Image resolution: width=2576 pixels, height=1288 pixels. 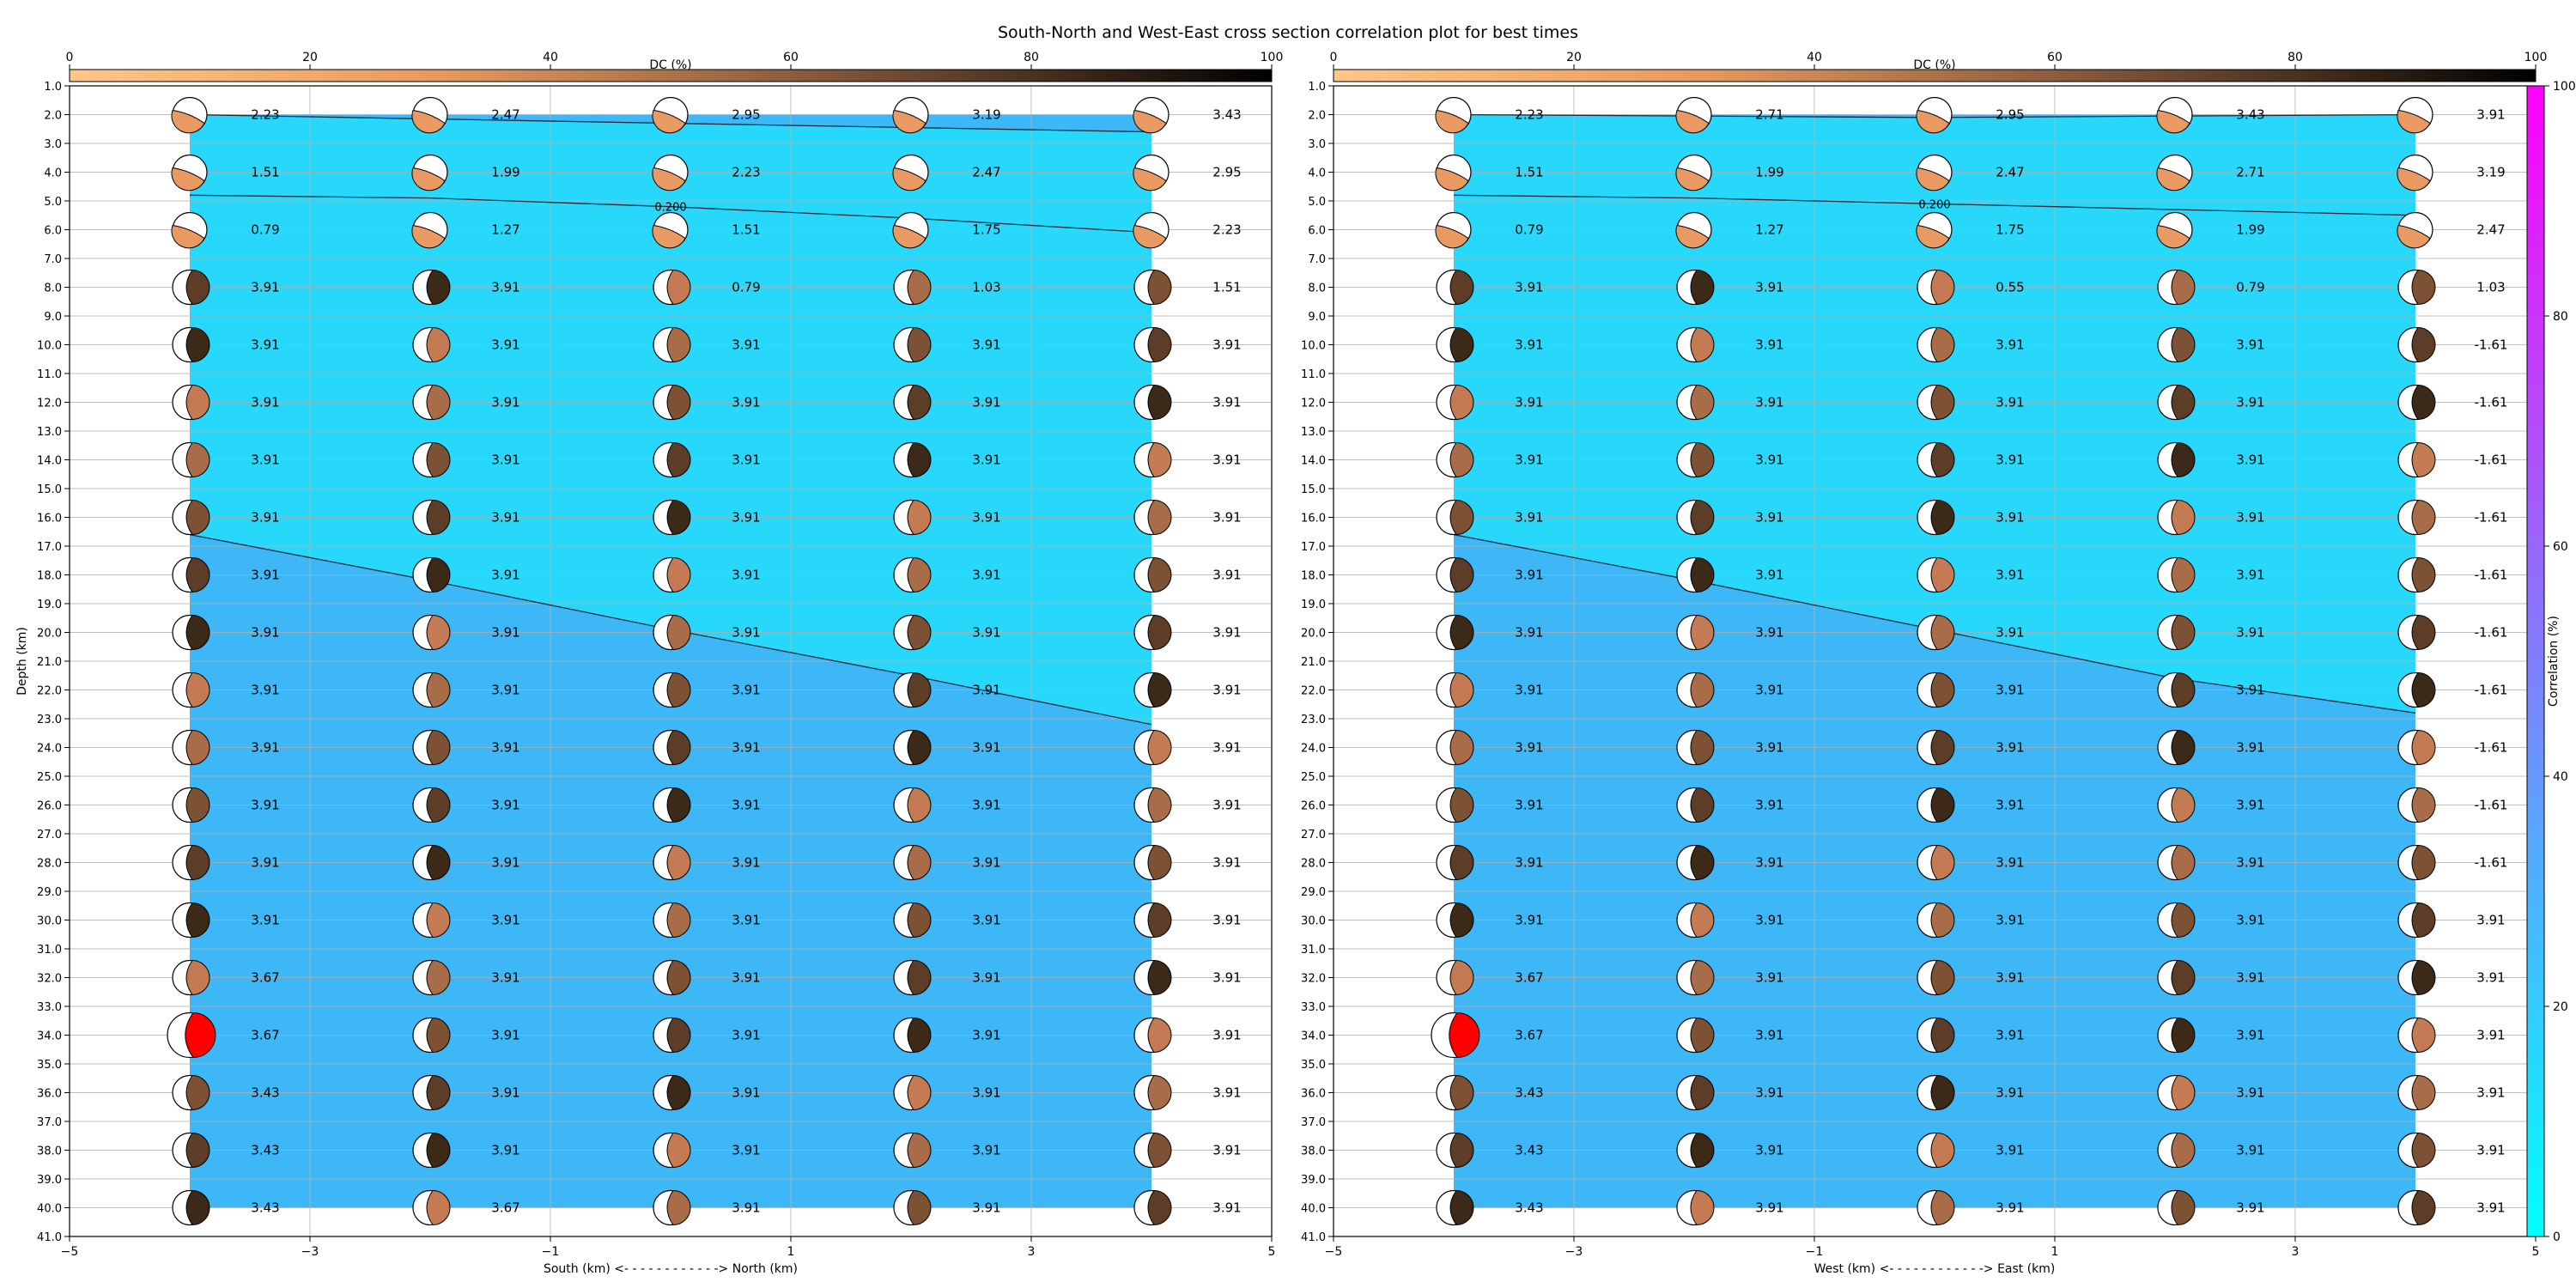 I want to click on correlation-value-label: 2.23, so click(x=1226, y=230).